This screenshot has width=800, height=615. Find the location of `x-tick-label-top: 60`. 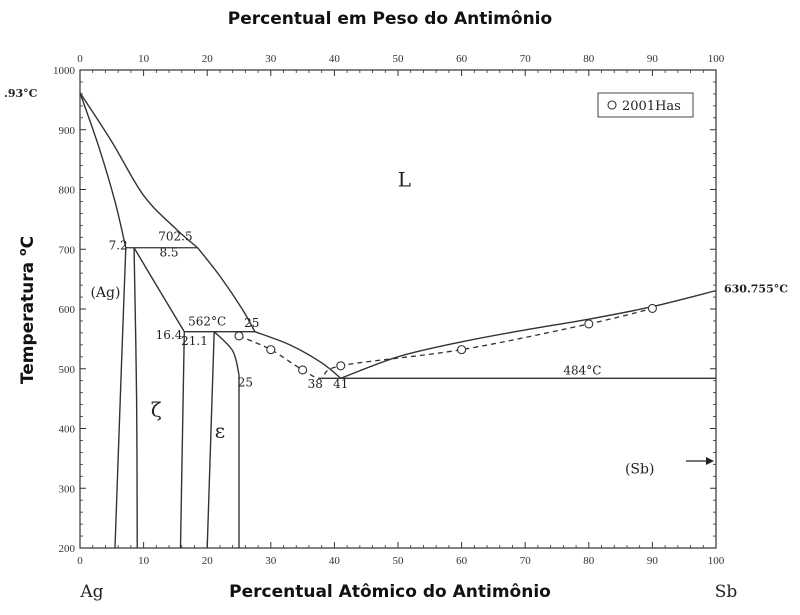

x-tick-label-top: 60 is located at coordinates (462, 59).